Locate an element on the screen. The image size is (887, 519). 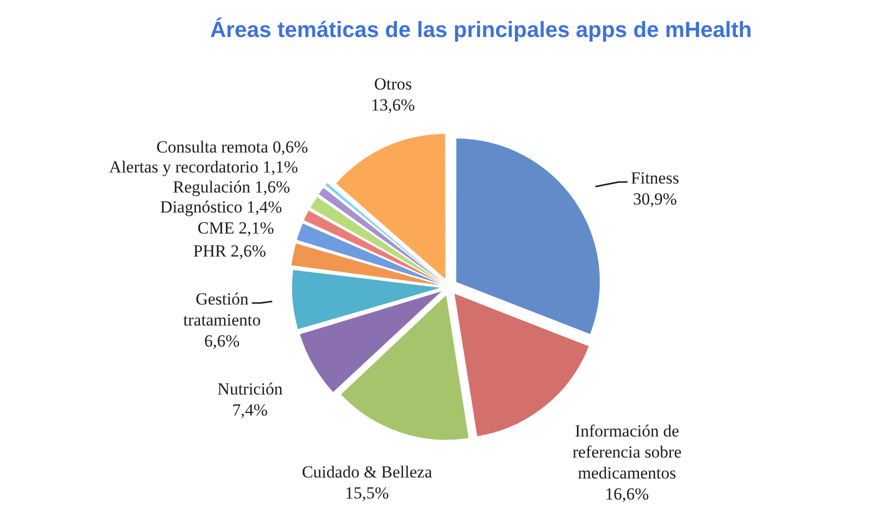
slice-label: Fitness is located at coordinates (655, 178).